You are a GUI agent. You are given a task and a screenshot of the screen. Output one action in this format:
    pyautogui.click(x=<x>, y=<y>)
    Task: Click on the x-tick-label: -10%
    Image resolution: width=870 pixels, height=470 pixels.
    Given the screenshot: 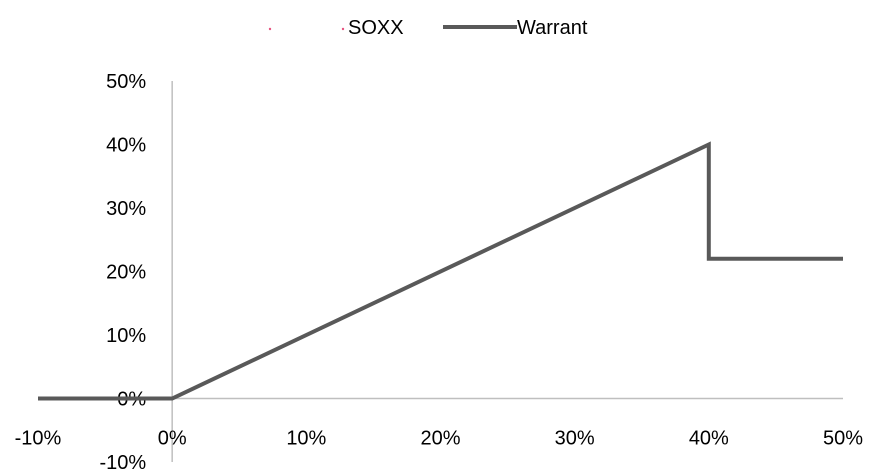 What is the action you would take?
    pyautogui.click(x=38, y=439)
    